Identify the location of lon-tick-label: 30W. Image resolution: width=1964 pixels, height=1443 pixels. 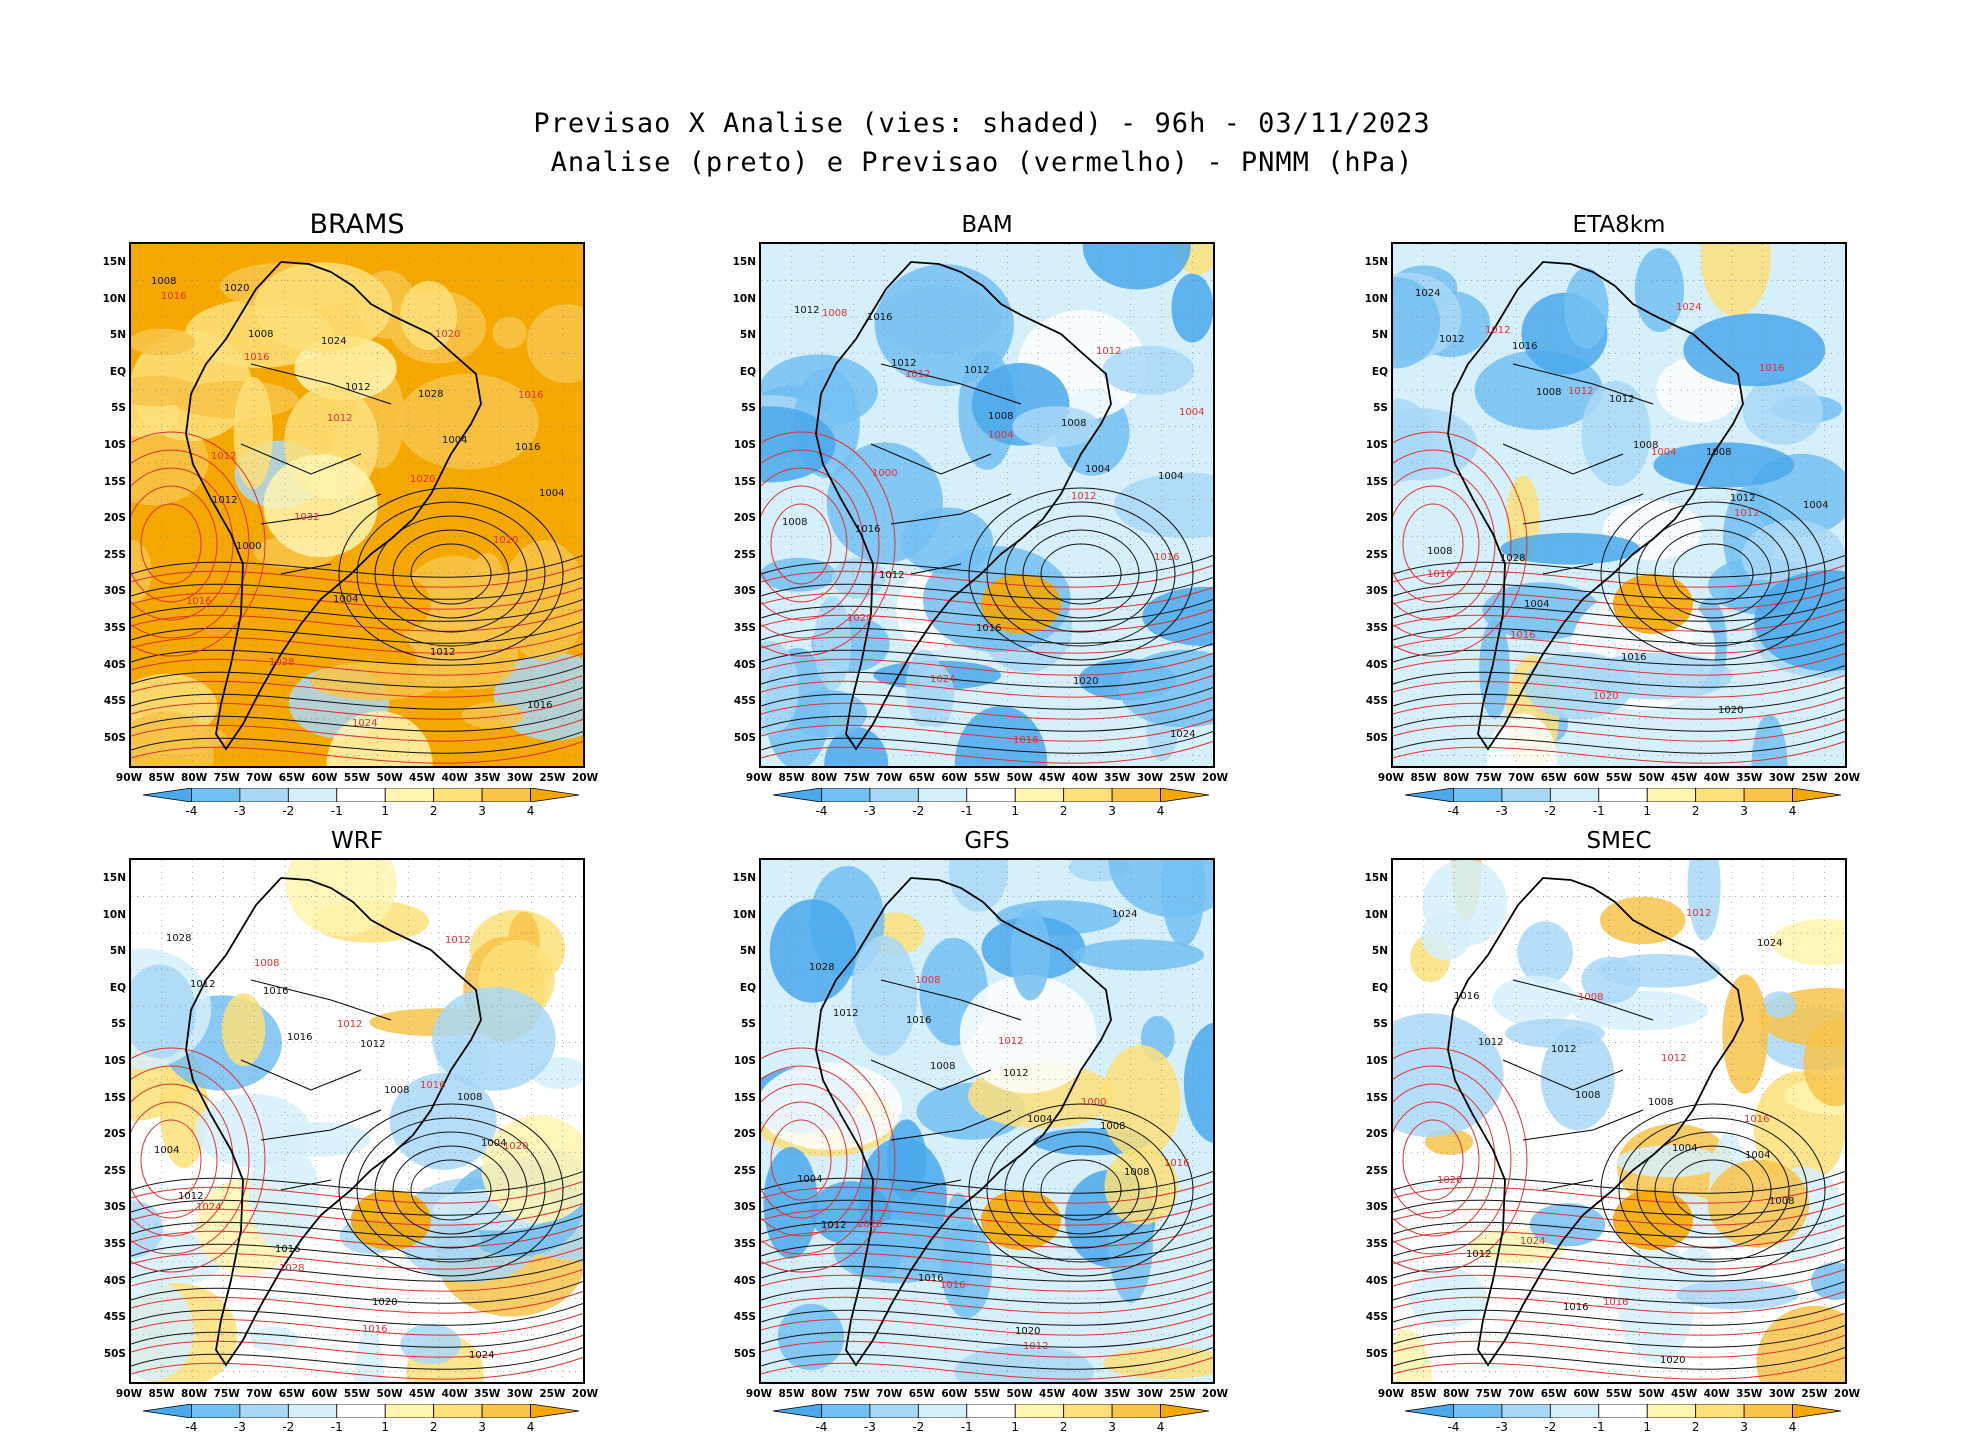
(1781, 778).